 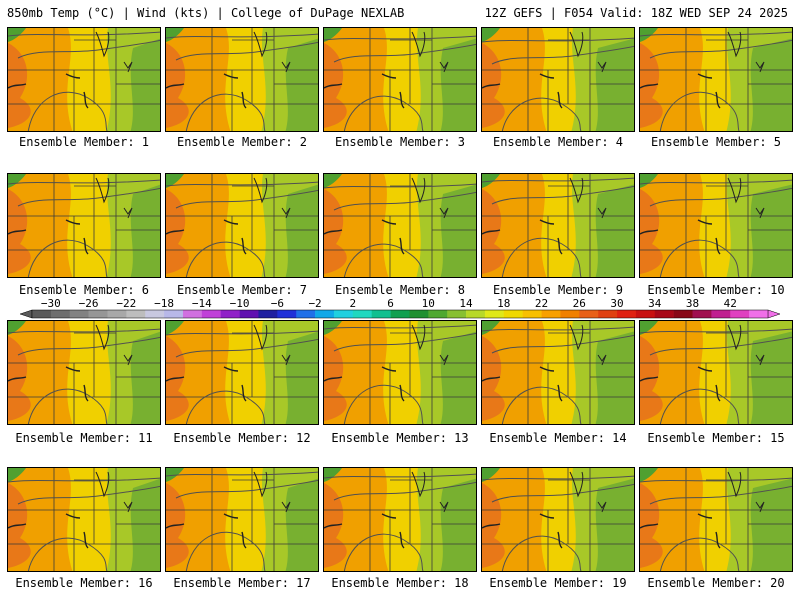 I want to click on ensemble-member-label: Ensemble Member: 10, so click(x=716, y=290).